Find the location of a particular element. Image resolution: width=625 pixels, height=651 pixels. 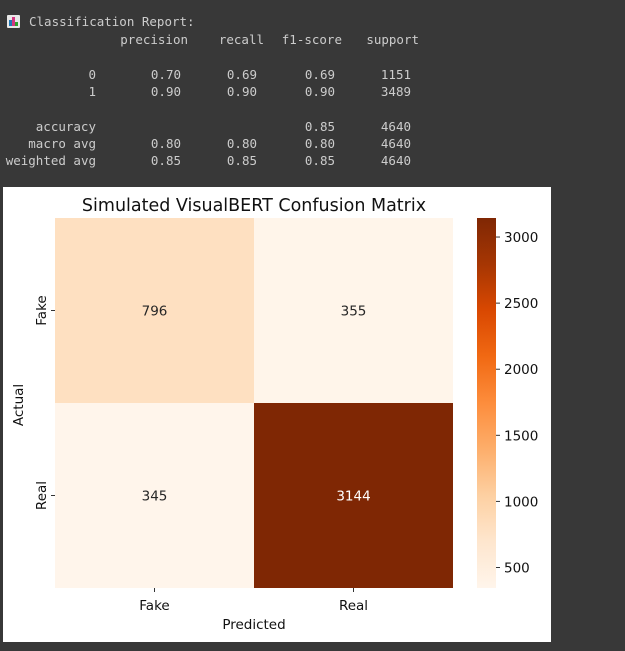

bar-chart-icon is located at coordinates (13, 21).